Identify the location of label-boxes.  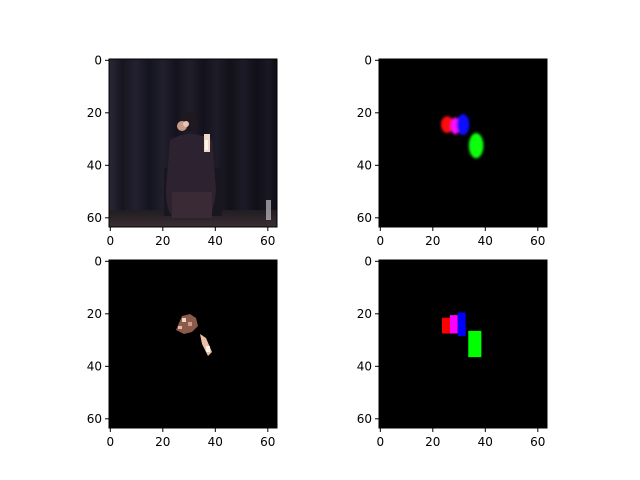
(462, 335).